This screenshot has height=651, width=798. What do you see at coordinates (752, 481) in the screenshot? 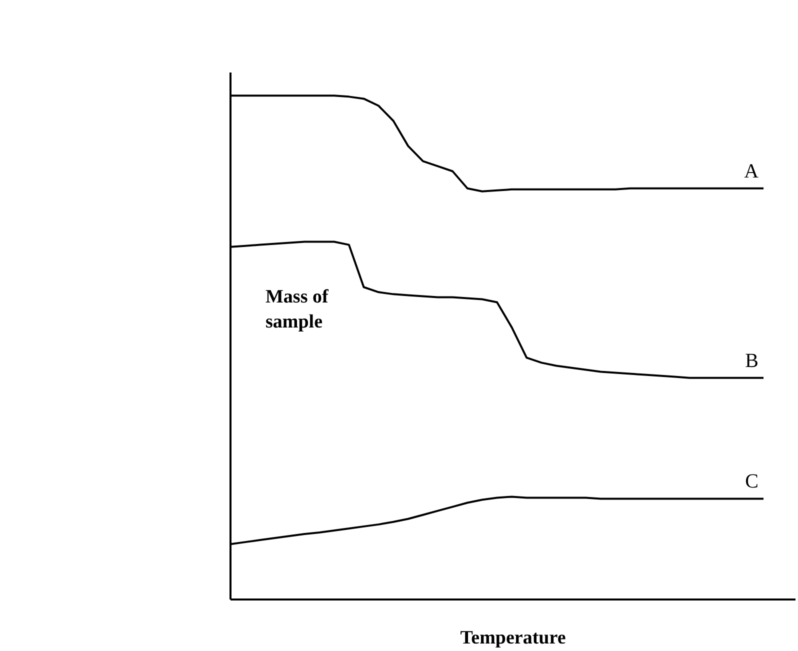
I see `series-label: C` at bounding box center [752, 481].